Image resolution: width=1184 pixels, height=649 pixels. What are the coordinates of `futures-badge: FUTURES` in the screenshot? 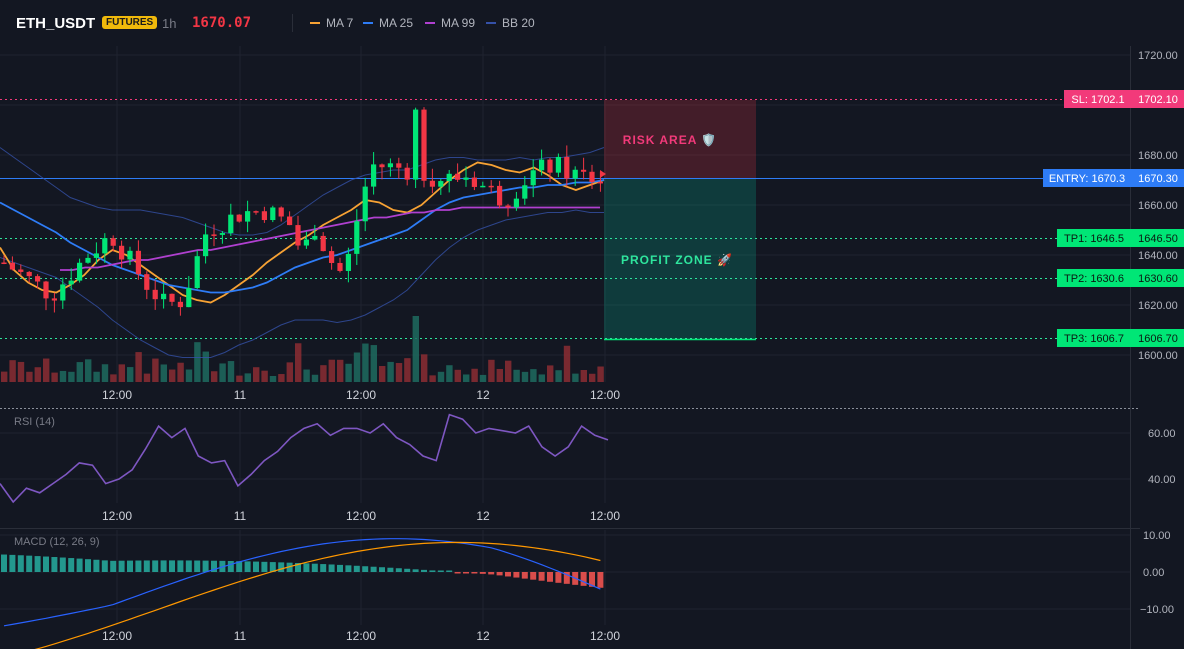 It's located at (130, 22).